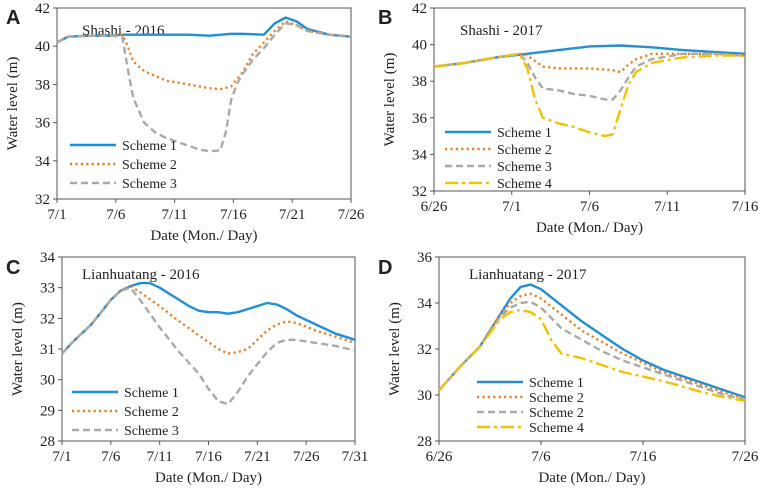  Describe the element at coordinates (47, 289) in the screenshot. I see `y-tick-label: 33` at that location.